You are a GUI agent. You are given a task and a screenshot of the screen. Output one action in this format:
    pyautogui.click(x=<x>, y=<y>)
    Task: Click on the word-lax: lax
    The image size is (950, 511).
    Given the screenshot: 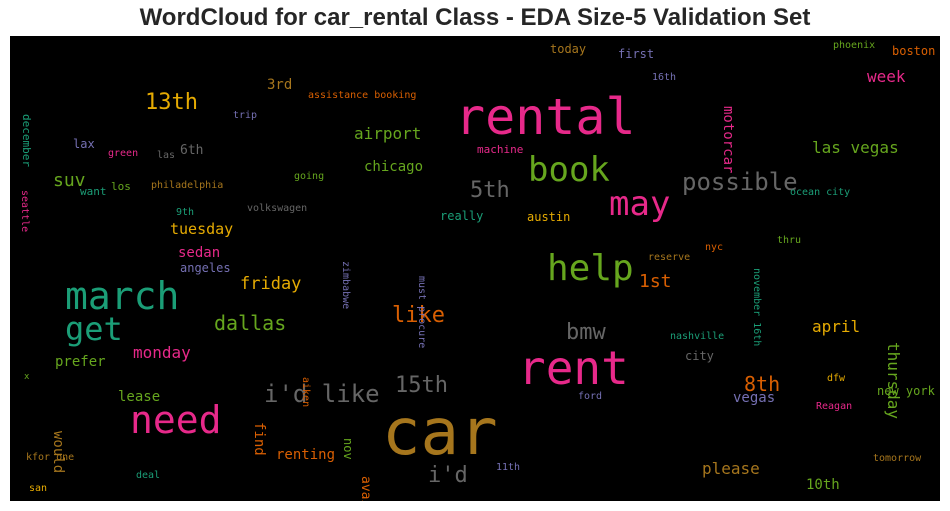 What is the action you would take?
    pyautogui.click(x=84, y=144)
    